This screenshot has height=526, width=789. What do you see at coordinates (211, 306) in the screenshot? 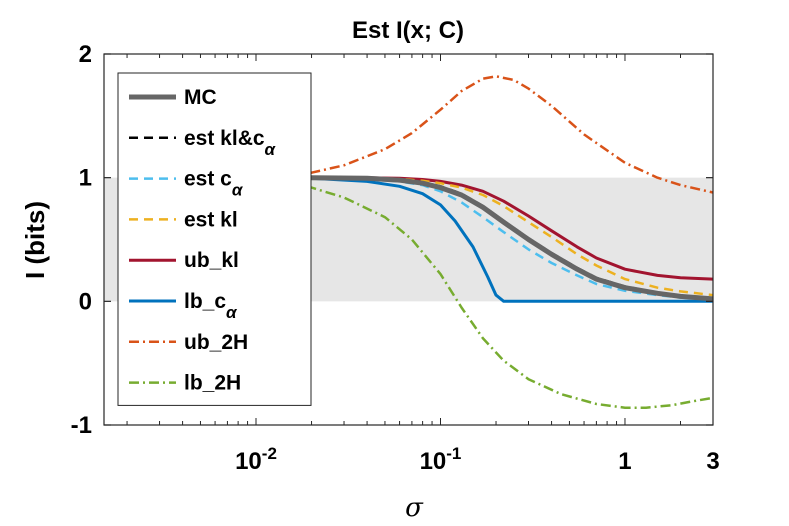
I see `legend-label: lb_cα` at bounding box center [211, 306].